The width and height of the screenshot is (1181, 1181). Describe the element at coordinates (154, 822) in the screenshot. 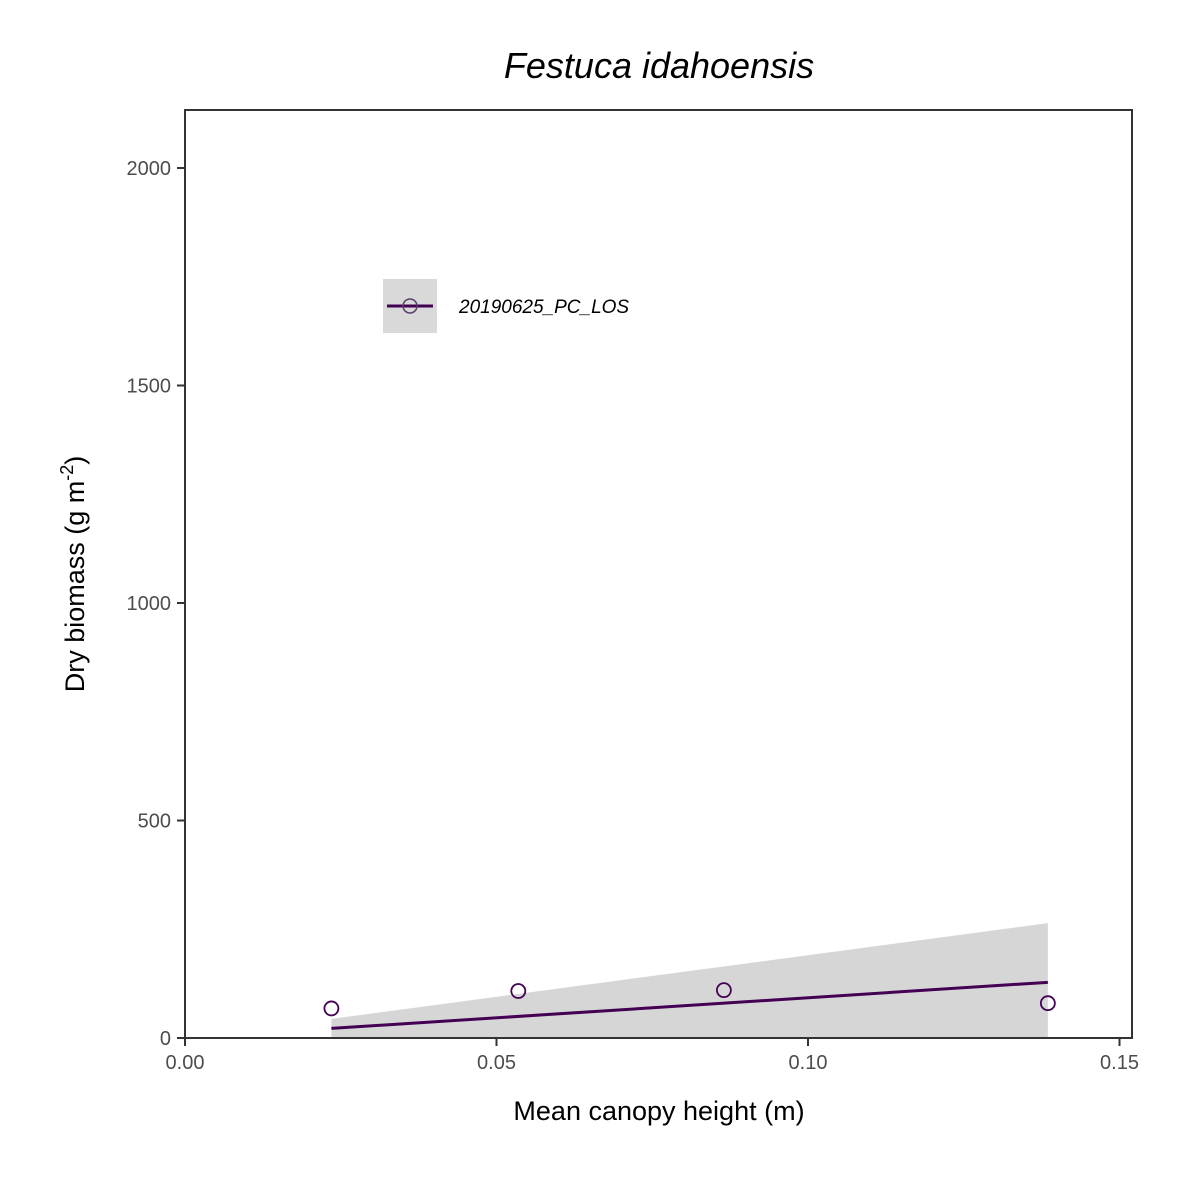

I see `y-tick-label: 500` at that location.